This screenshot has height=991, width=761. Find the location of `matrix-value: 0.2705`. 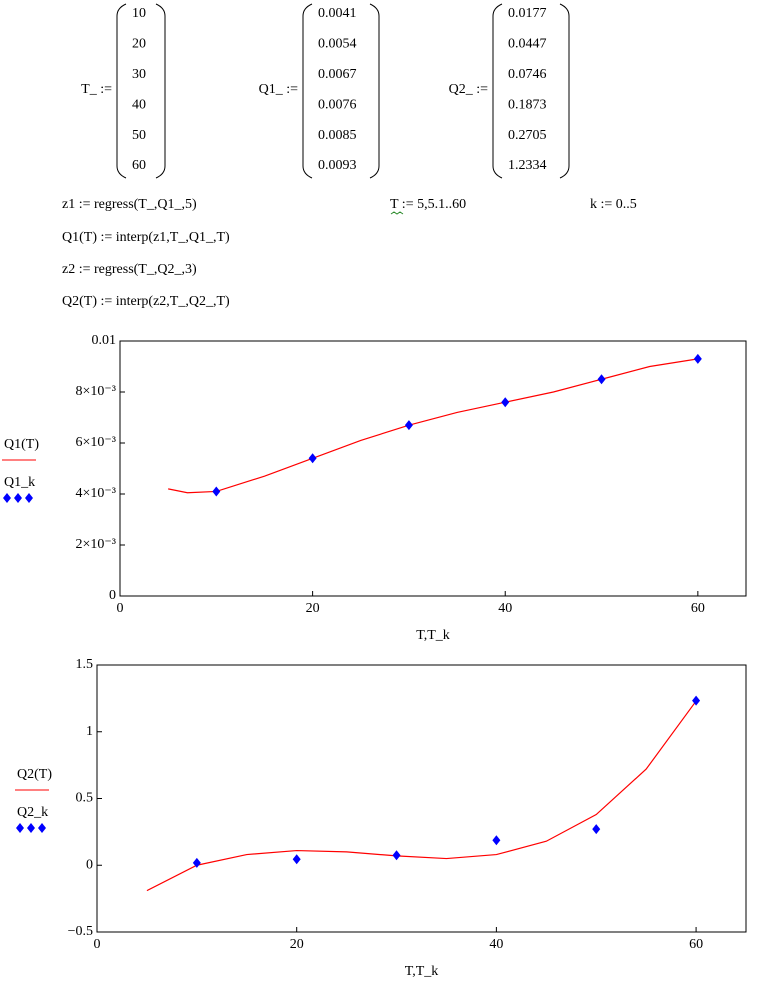

matrix-value: 0.2705 is located at coordinates (527, 135).